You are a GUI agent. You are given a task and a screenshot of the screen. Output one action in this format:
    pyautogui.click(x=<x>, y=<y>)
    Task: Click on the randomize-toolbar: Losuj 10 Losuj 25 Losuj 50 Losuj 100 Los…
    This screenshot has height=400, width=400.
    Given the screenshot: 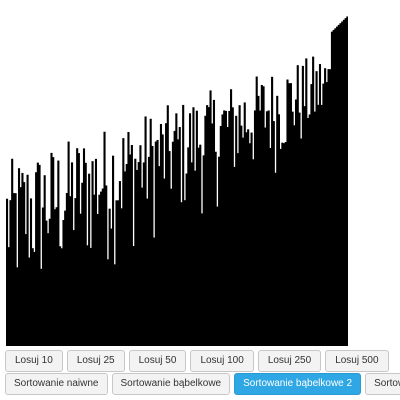 What is the action you would take?
    pyautogui.click(x=197, y=361)
    